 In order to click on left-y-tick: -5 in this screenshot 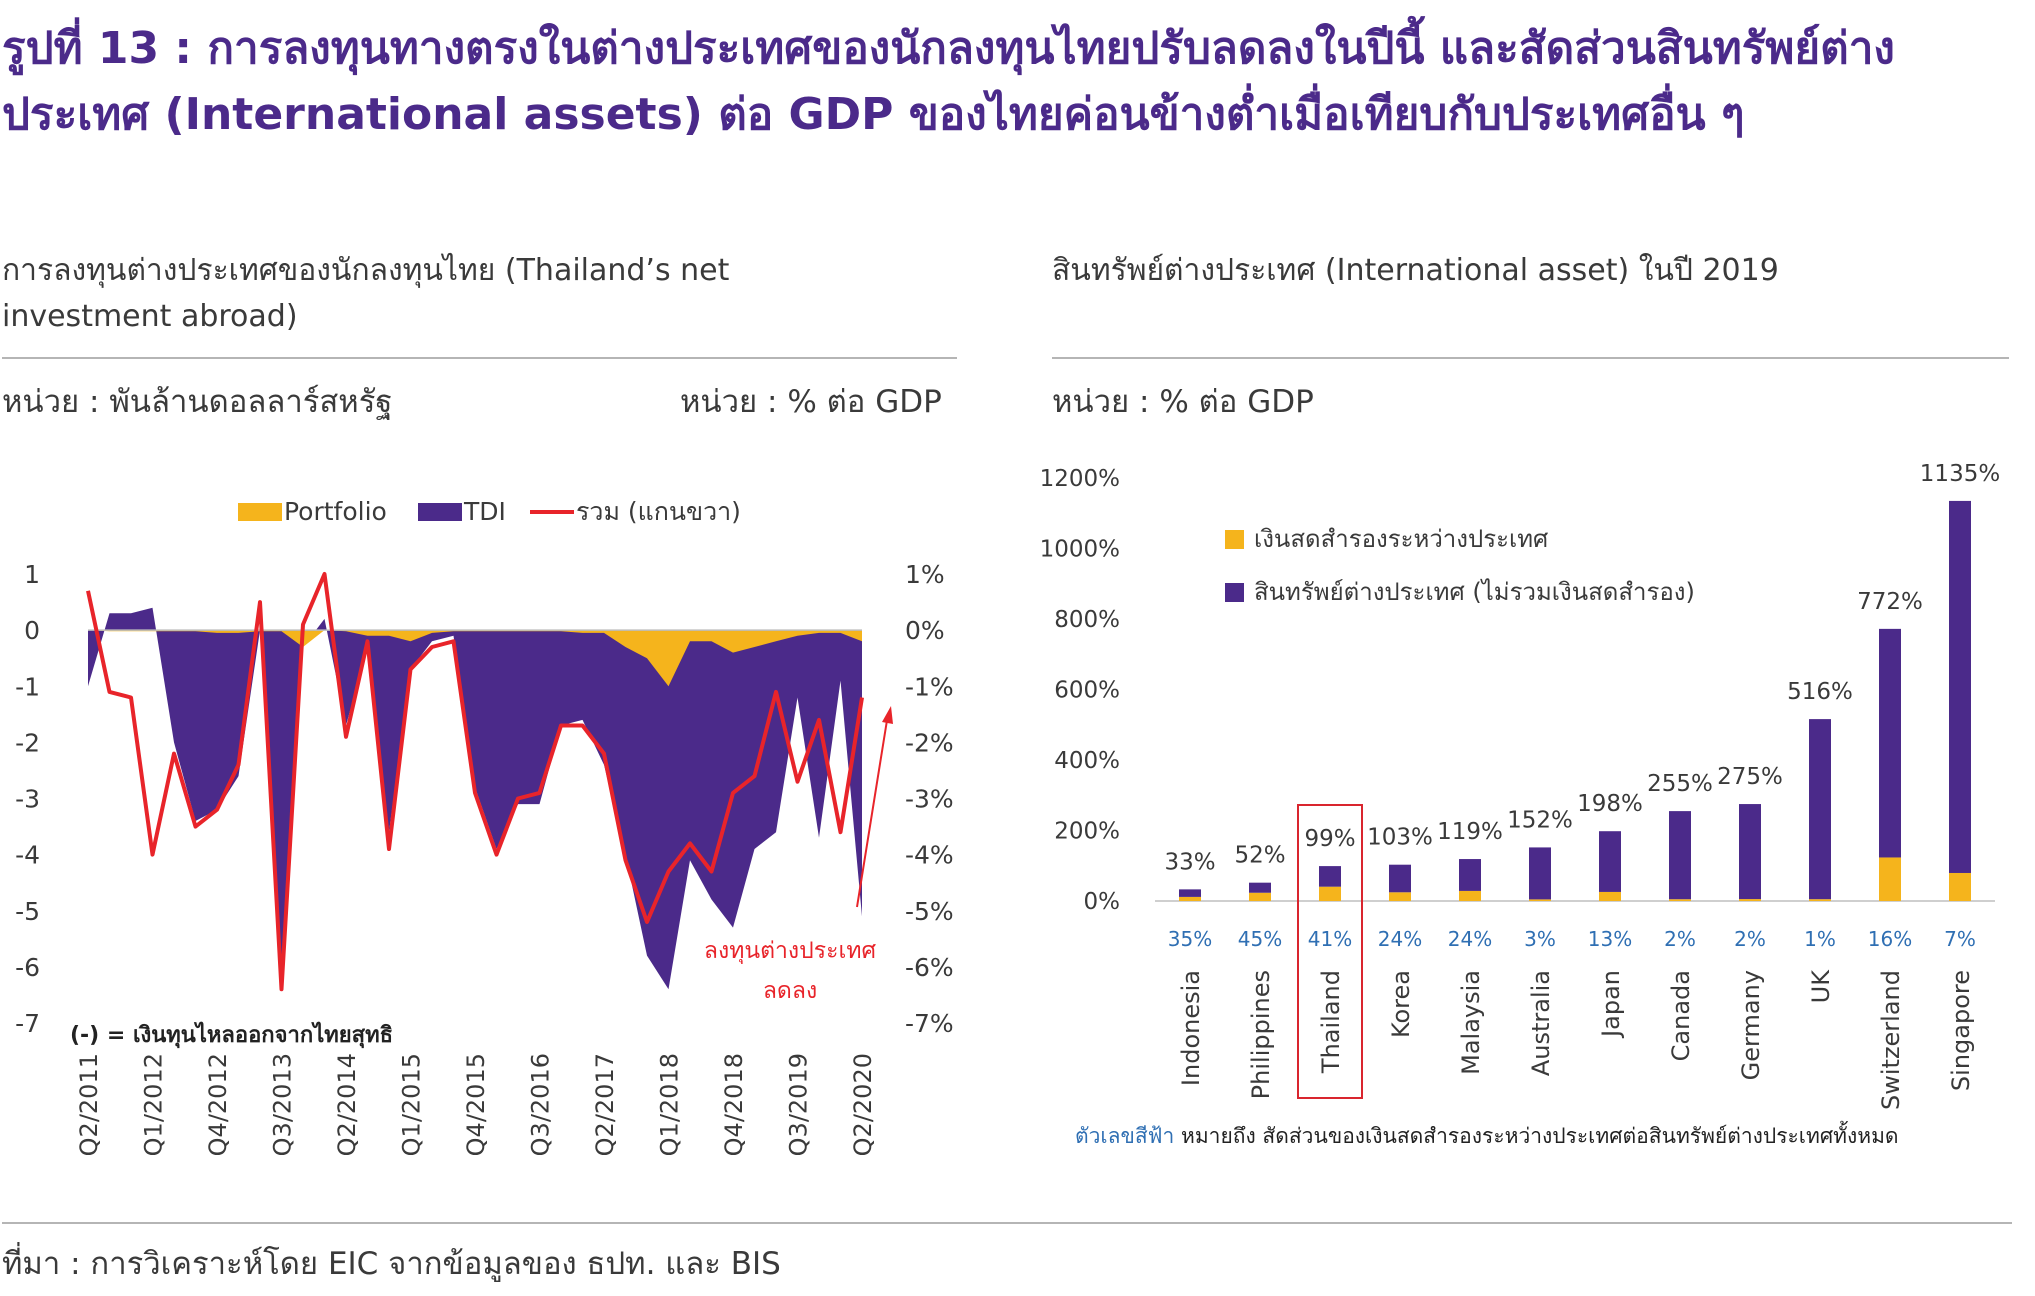, I will do `click(27, 911)`.